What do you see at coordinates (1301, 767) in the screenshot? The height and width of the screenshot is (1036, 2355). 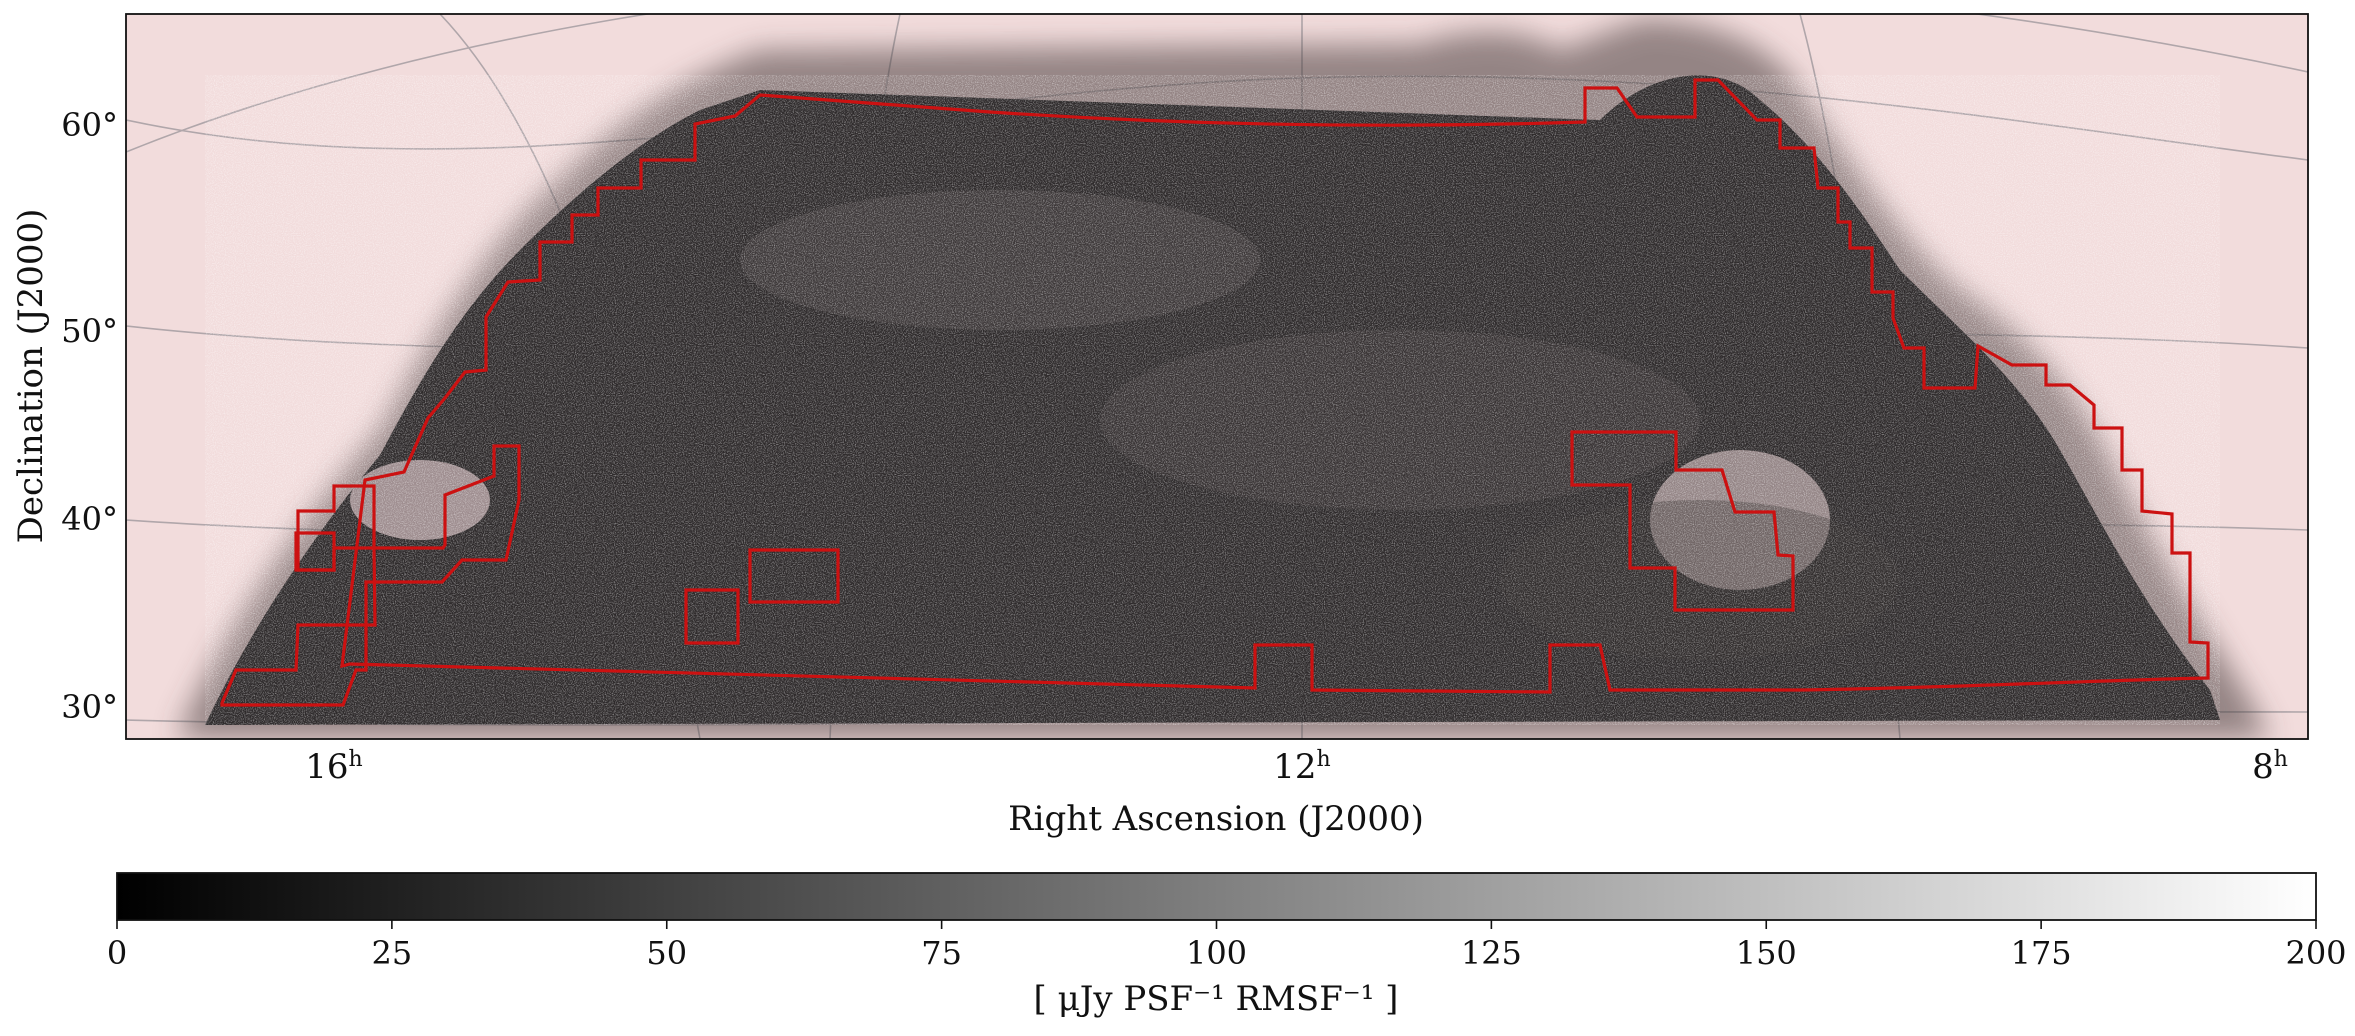 I see `x-tick-12h: 12h` at bounding box center [1301, 767].